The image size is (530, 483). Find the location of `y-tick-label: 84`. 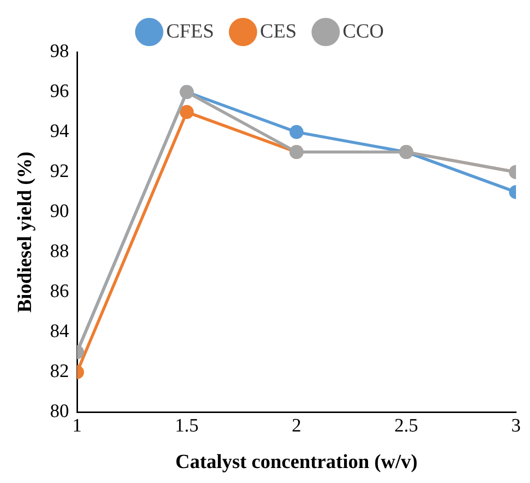

y-tick-label: 84 is located at coordinates (60, 331).